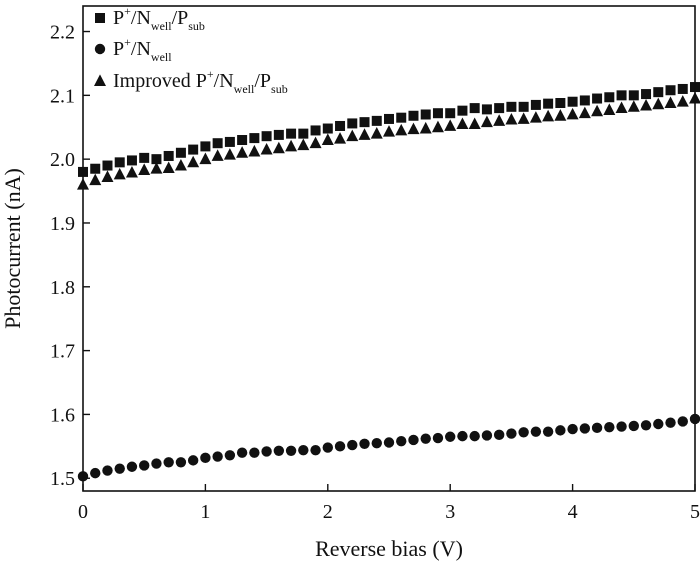 The height and width of the screenshot is (564, 700). What do you see at coordinates (389, 548) in the screenshot?
I see `x-axis-title: Reverse bias (V)` at bounding box center [389, 548].